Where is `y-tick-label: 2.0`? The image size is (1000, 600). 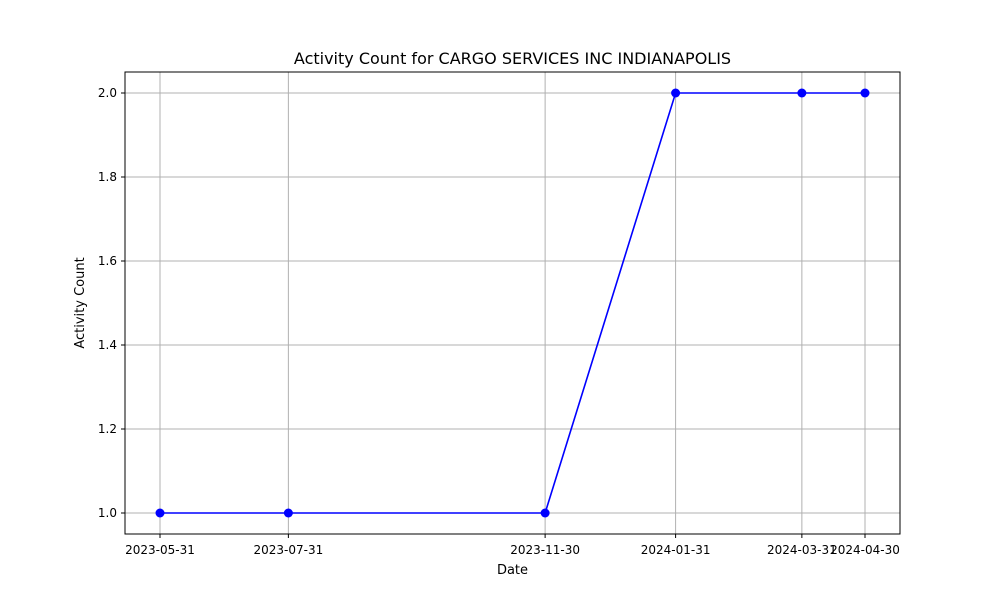 y-tick-label: 2.0 is located at coordinates (107, 93).